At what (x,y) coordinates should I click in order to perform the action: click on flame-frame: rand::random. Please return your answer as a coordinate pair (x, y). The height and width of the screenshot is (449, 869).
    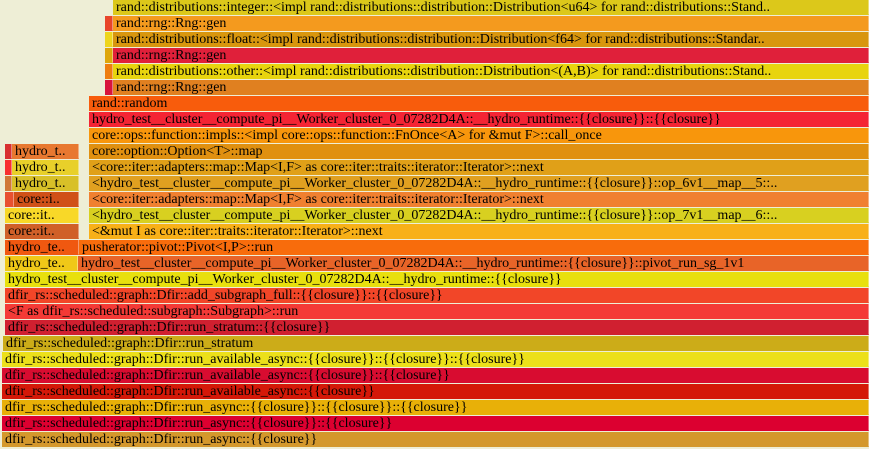
    Looking at the image, I should click on (479, 103).